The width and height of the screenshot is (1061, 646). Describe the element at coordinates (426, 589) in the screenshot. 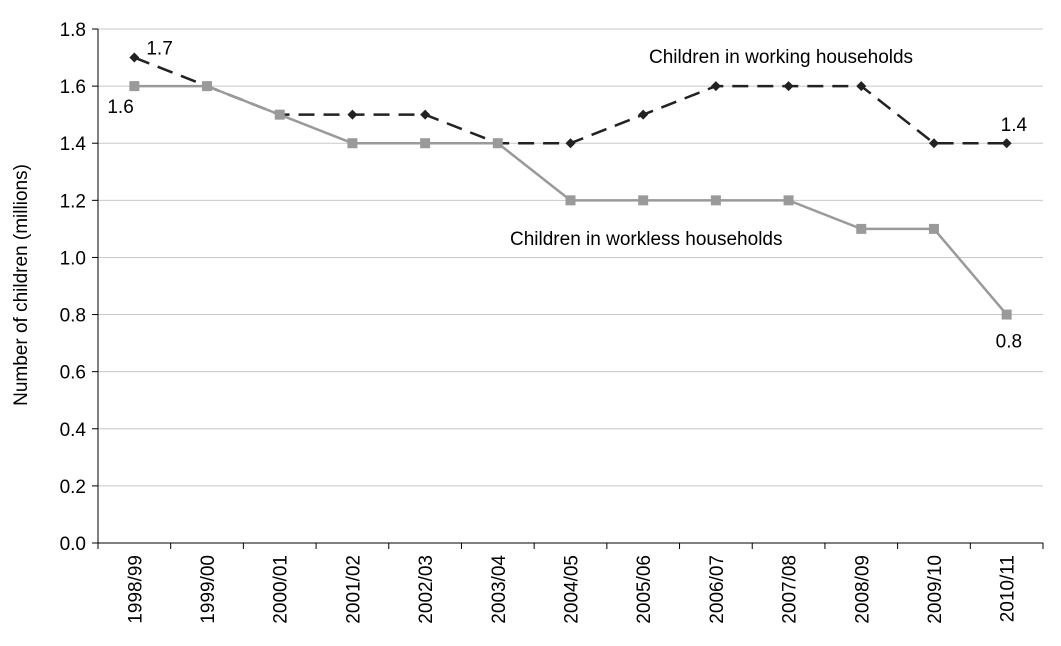

I see `x-tick-label: 2002/03` at that location.